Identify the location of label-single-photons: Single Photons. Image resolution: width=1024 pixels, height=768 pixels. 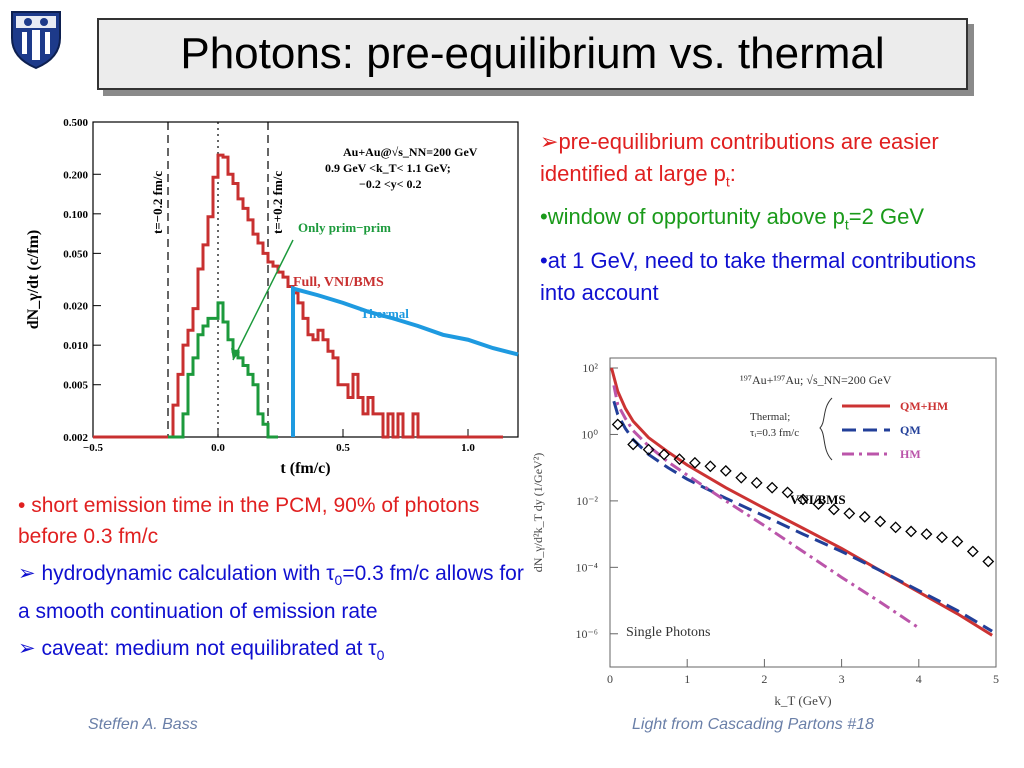
(668, 632).